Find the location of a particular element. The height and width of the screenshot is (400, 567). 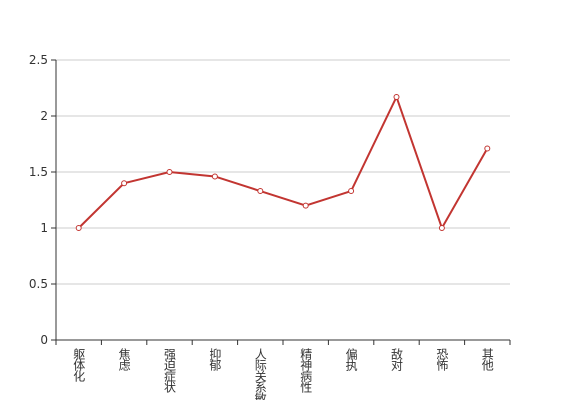

x-tick-label: 人际关系敏感 is located at coordinates (260, 374).